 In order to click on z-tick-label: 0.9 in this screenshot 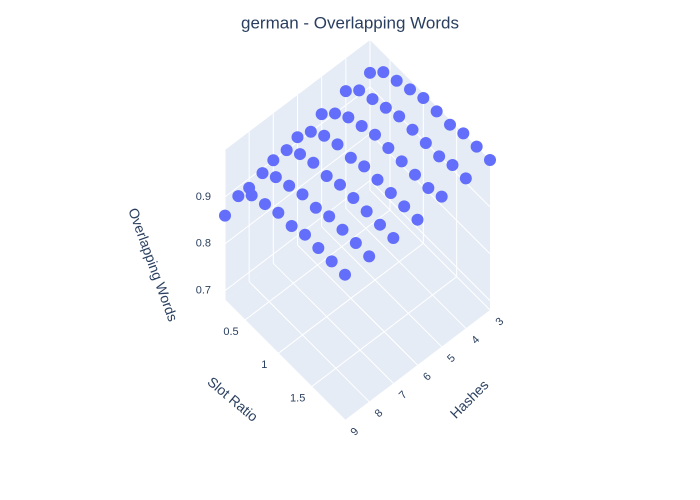, I will do `click(203, 197)`.